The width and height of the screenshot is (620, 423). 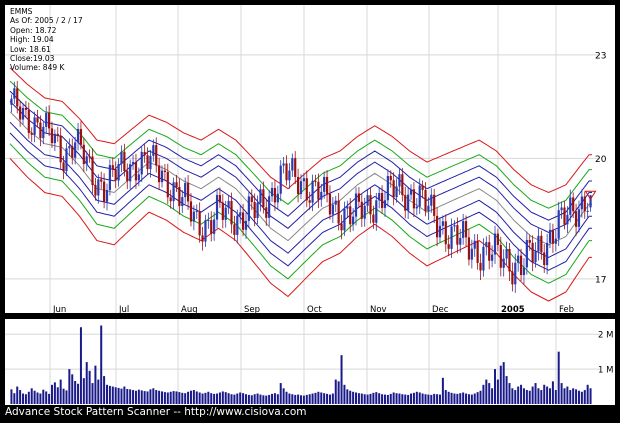 What do you see at coordinates (566, 310) in the screenshot?
I see `x-tick-label: Feb` at bounding box center [566, 310].